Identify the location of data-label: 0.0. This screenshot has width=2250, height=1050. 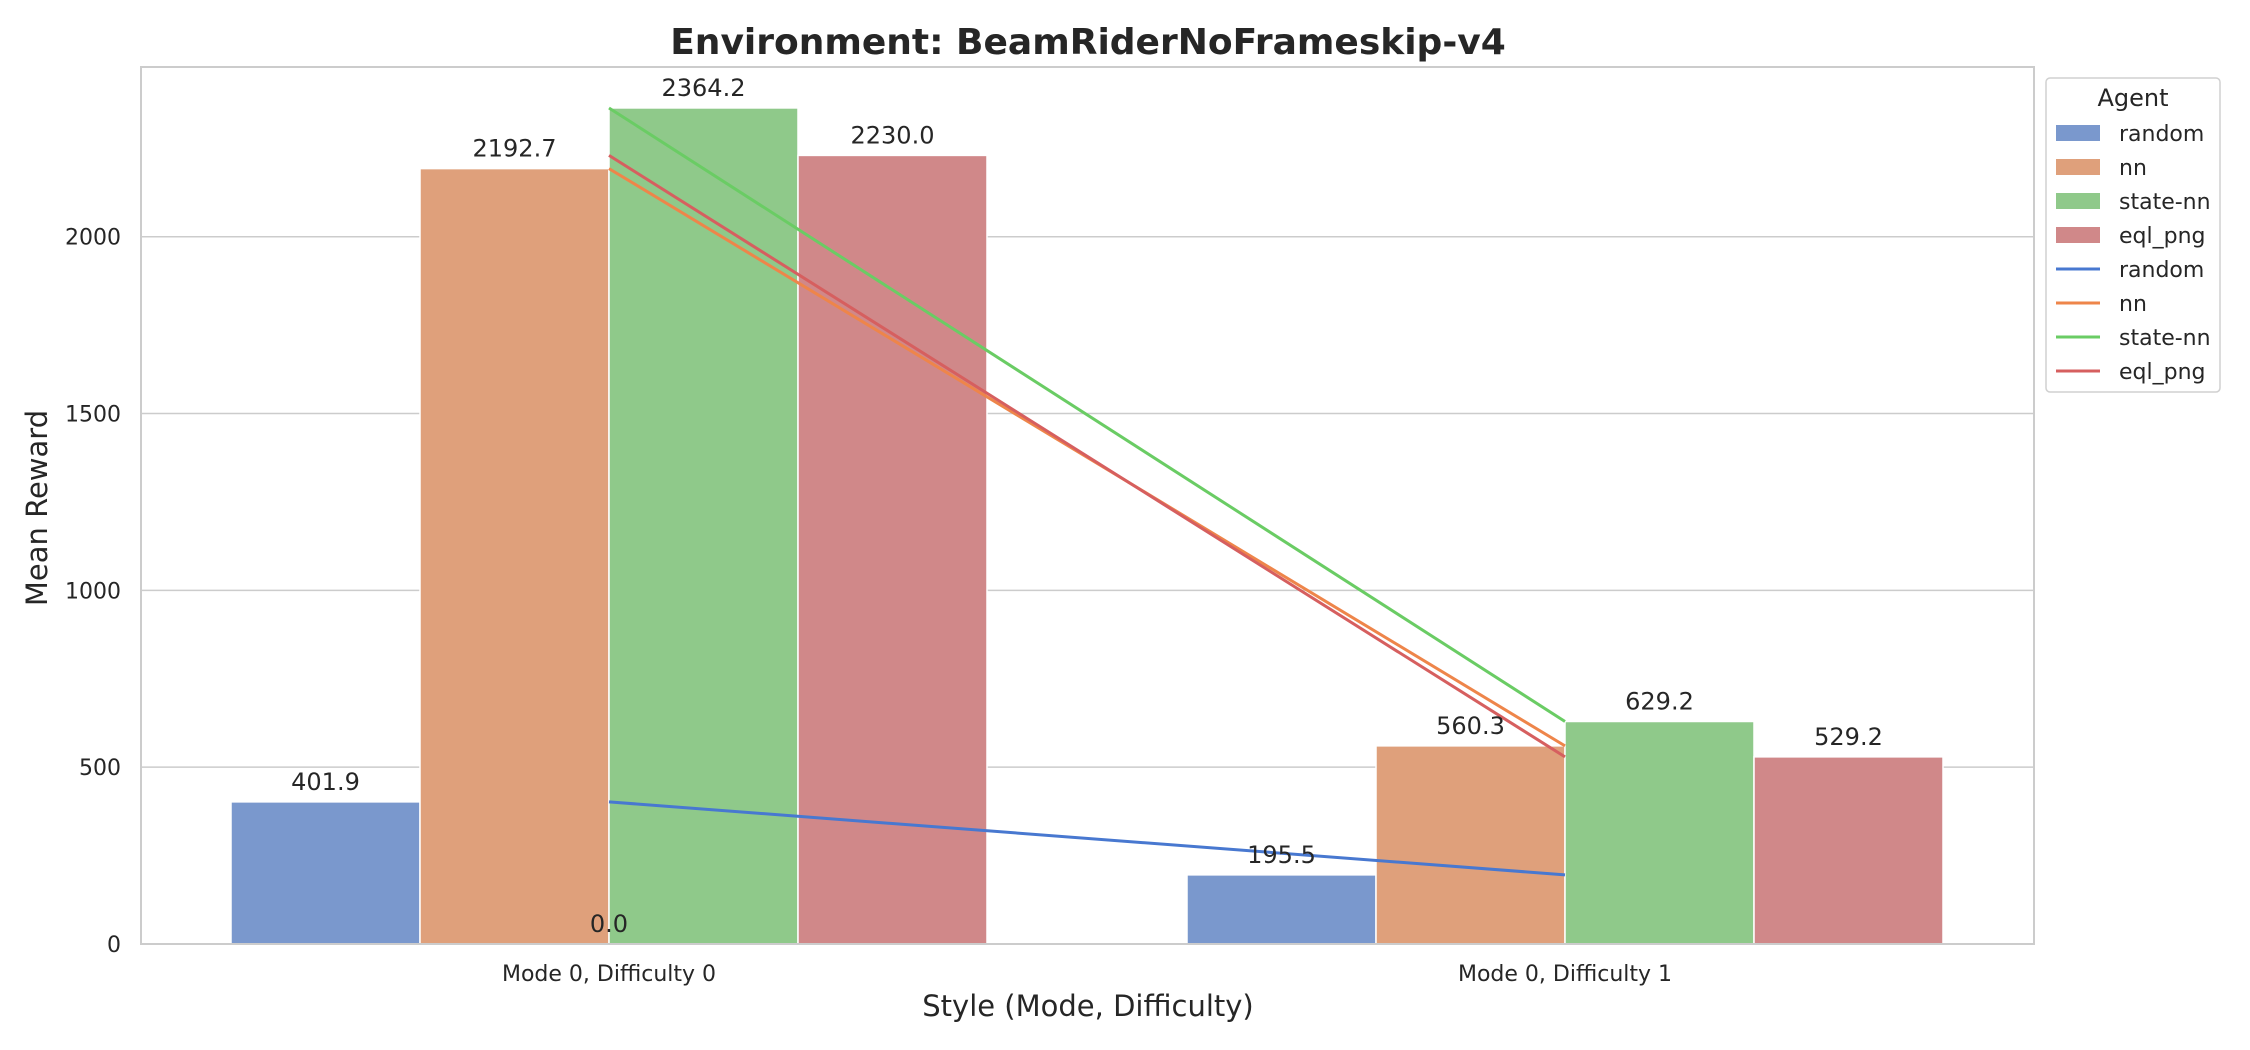
(609, 924).